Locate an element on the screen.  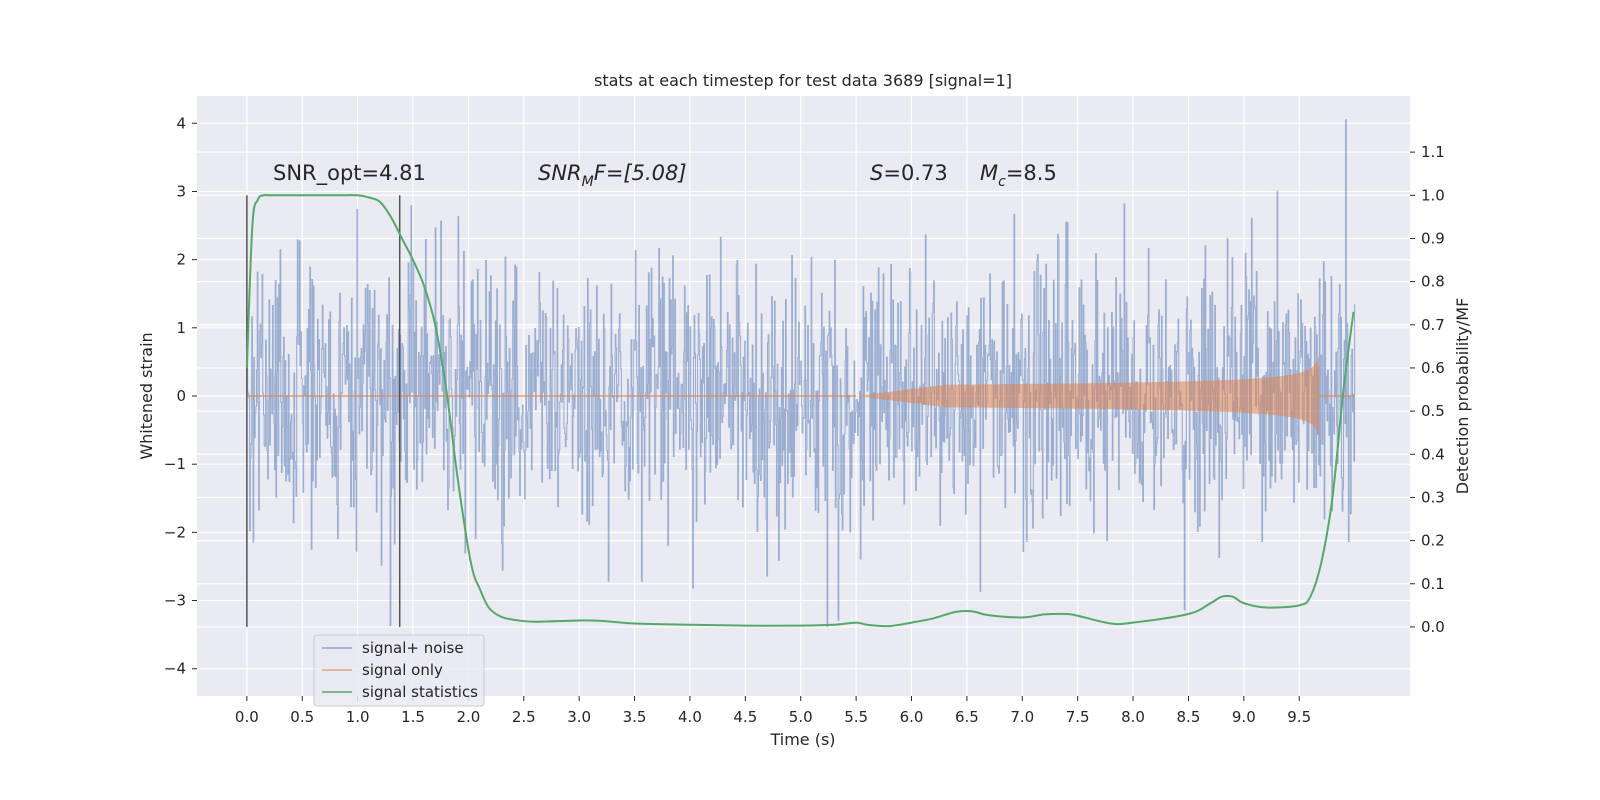
x-tick-label-6: 3.0 is located at coordinates (579, 717).